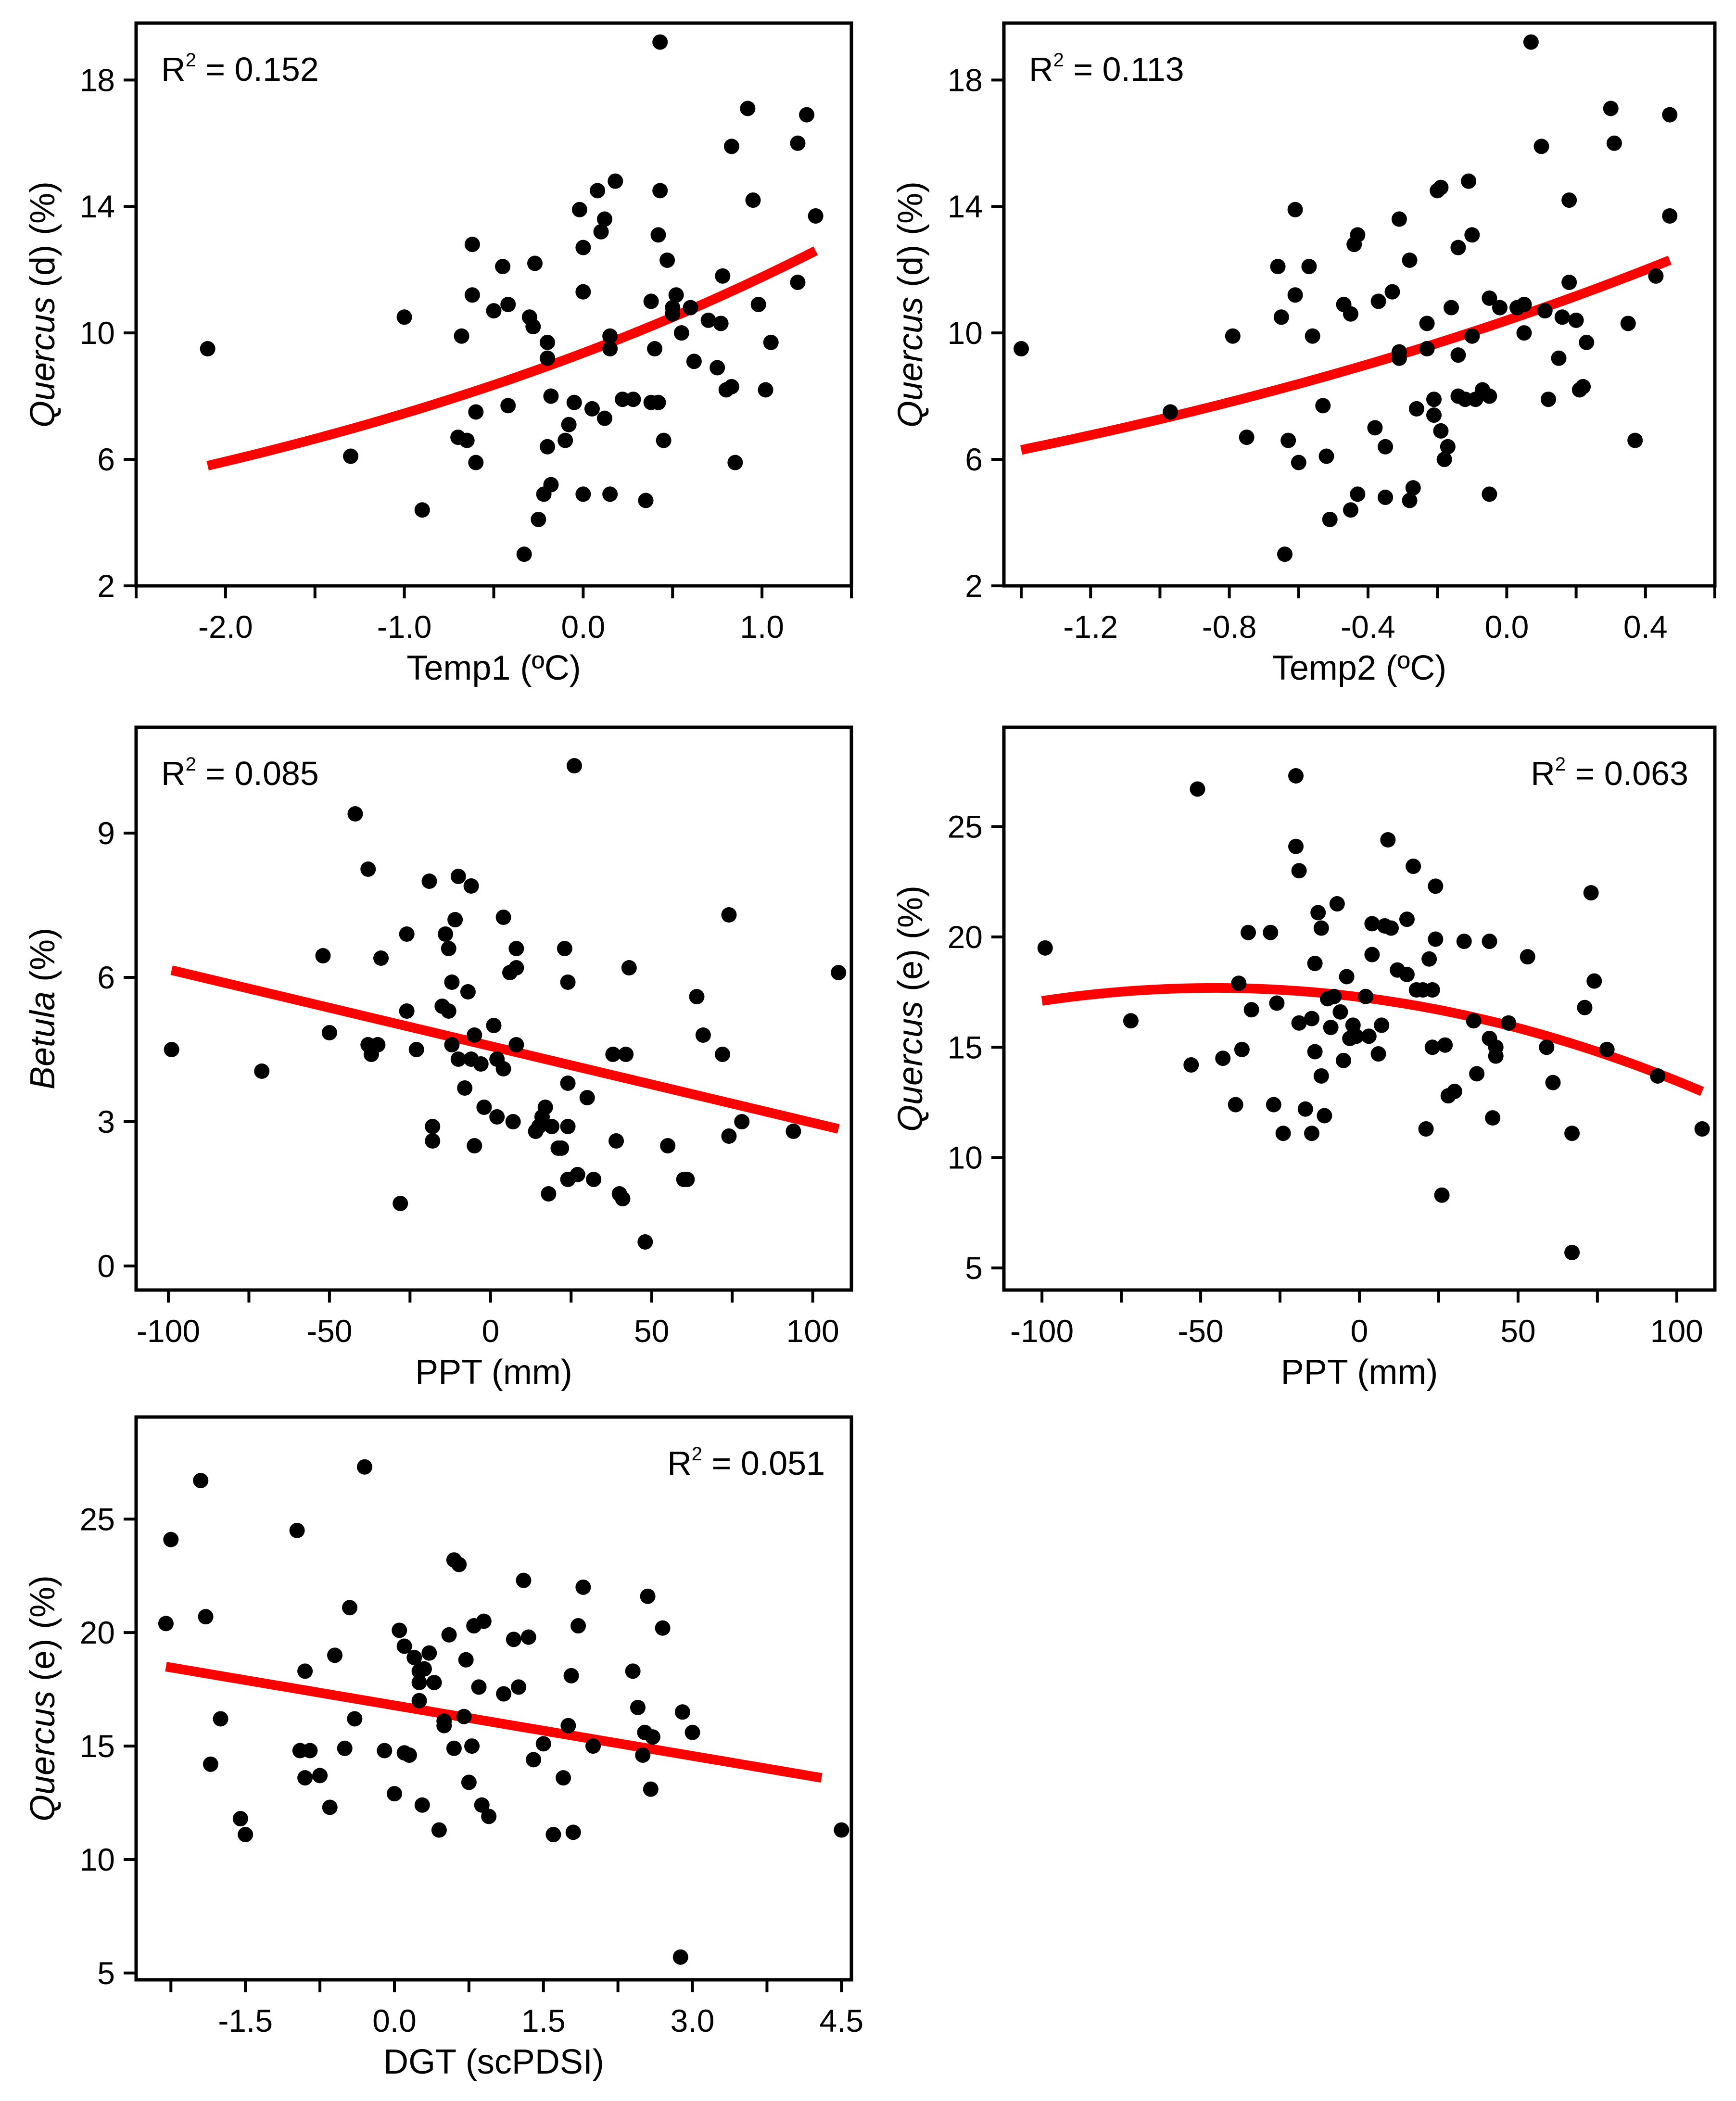 The width and height of the screenshot is (1736, 2101). What do you see at coordinates (974, 459) in the screenshot?
I see `y-tick-label: 6` at bounding box center [974, 459].